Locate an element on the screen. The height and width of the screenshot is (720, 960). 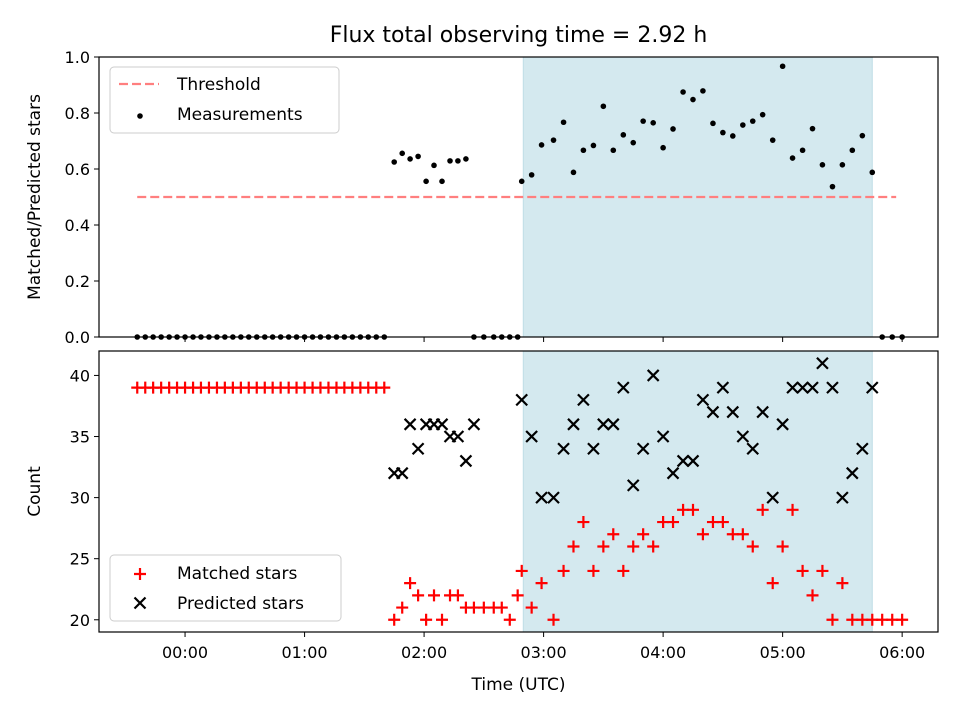
y-tick-label: 0.8 is located at coordinates (77, 113).